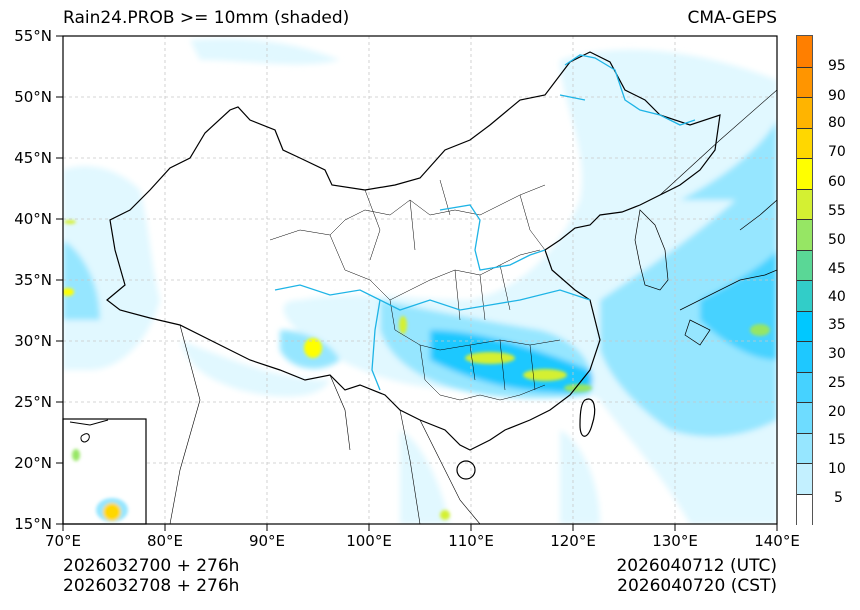 The image size is (860, 610). I want to click on colorbar-label: 10, so click(837, 469).